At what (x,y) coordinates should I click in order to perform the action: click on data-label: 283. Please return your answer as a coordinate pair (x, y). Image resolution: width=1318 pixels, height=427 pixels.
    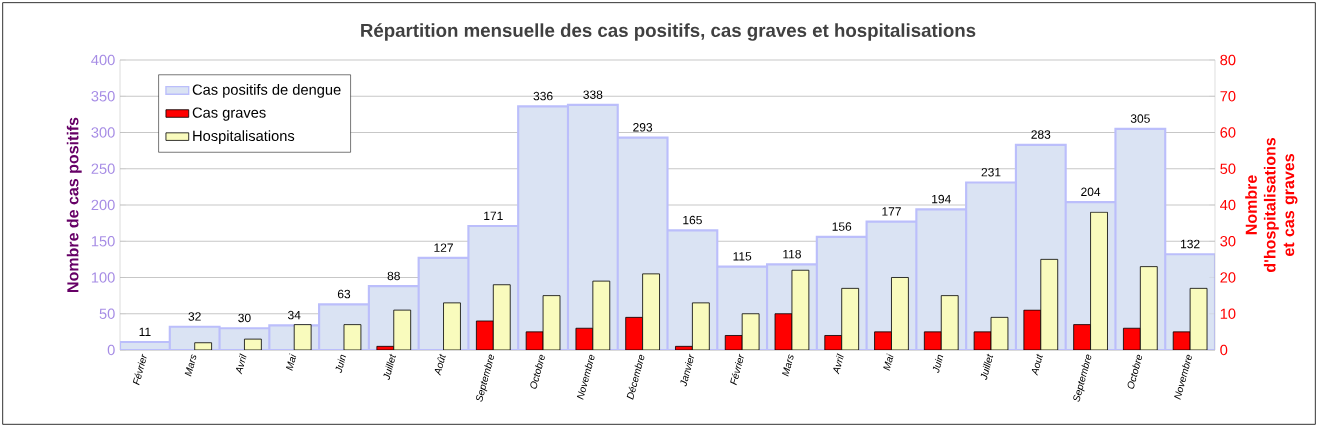
    Looking at the image, I should click on (1041, 134).